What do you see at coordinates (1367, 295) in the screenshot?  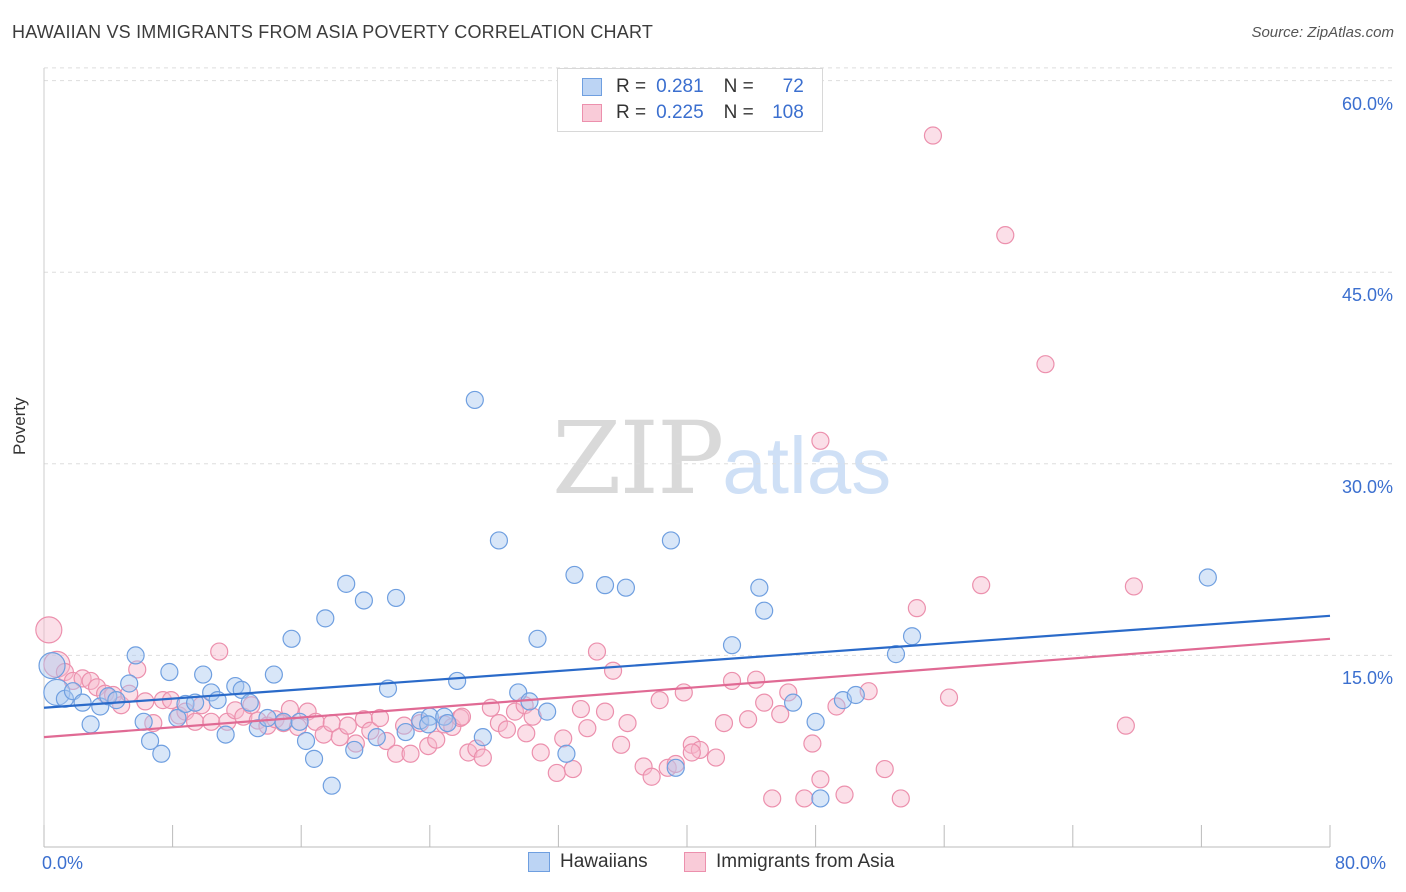 I see `y-tick-label-2: 45.0%` at bounding box center [1367, 295].